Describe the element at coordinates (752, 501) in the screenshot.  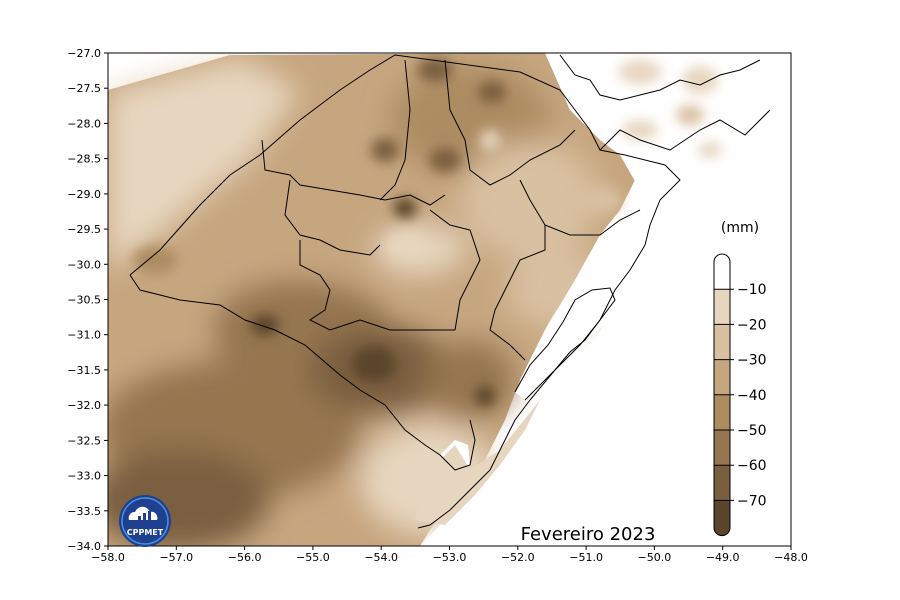
I see `colorbar-tick-label: −70` at that location.